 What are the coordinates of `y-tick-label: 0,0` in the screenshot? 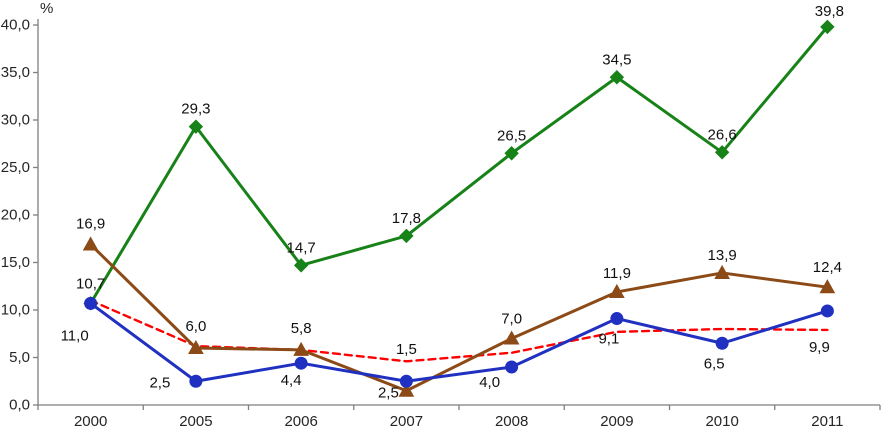 It's located at (19, 405).